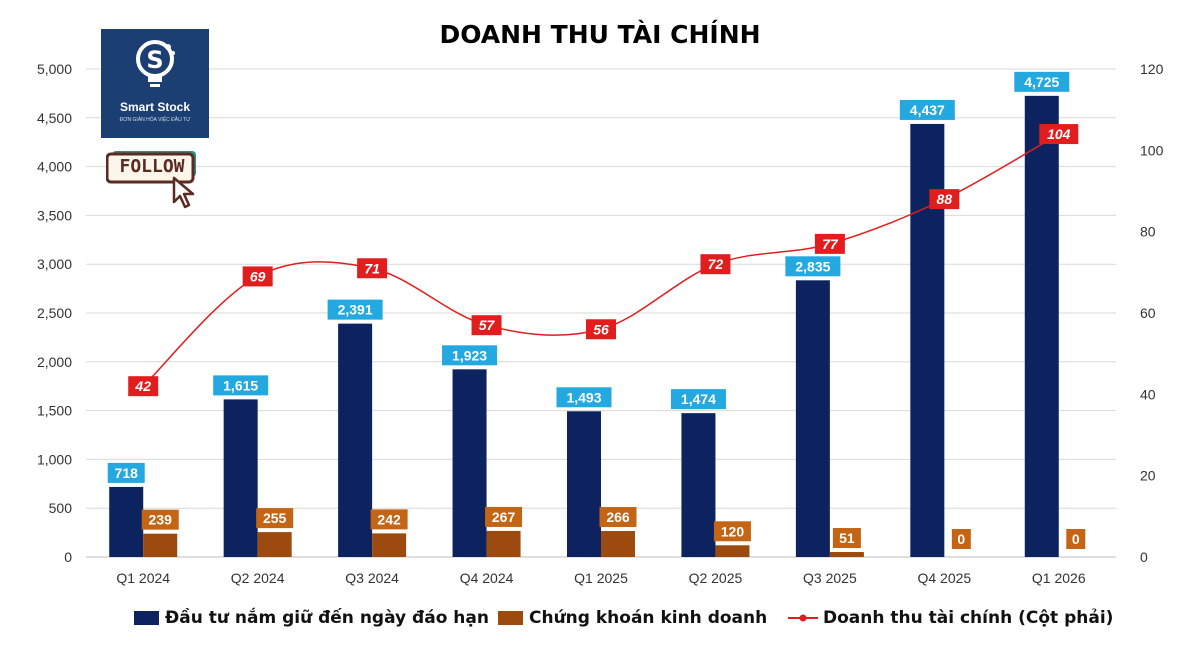  I want to click on legend-label-navy: Đầu tư nắm giữ đến ngày đáo hạn, so click(327, 618).